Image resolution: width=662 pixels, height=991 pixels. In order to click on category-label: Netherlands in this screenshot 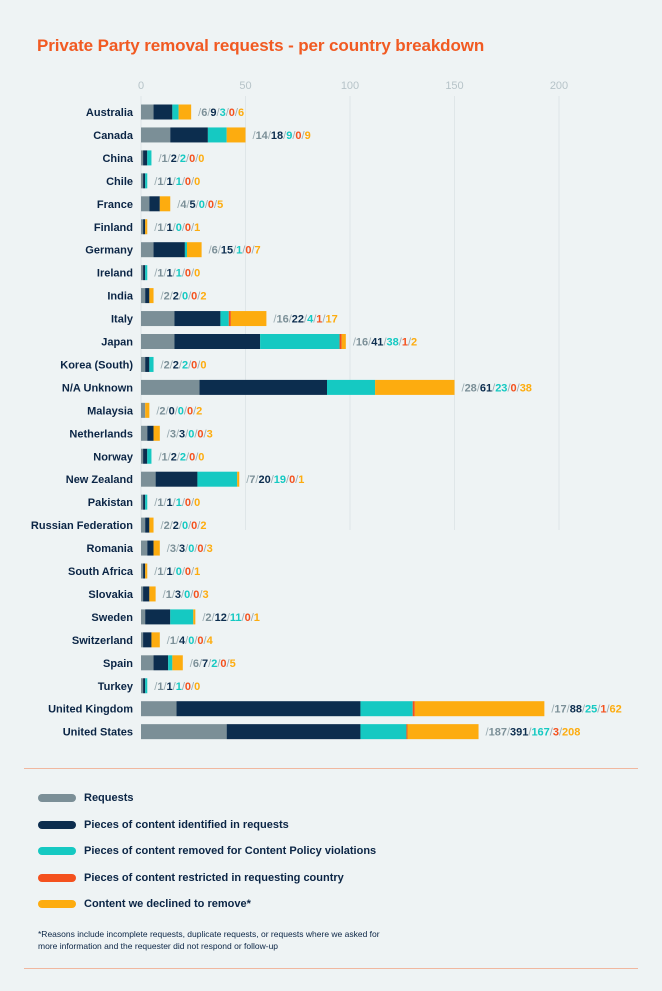, I will do `click(101, 434)`.